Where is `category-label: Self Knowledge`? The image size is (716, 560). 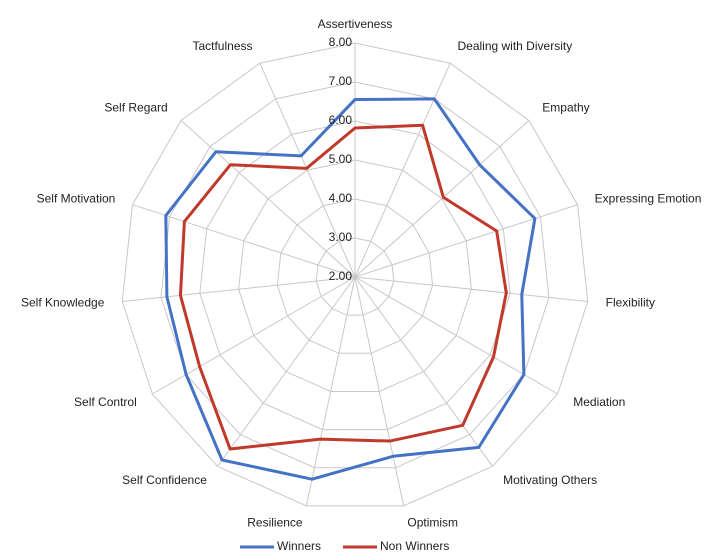 category-label: Self Knowledge is located at coordinates (63, 303).